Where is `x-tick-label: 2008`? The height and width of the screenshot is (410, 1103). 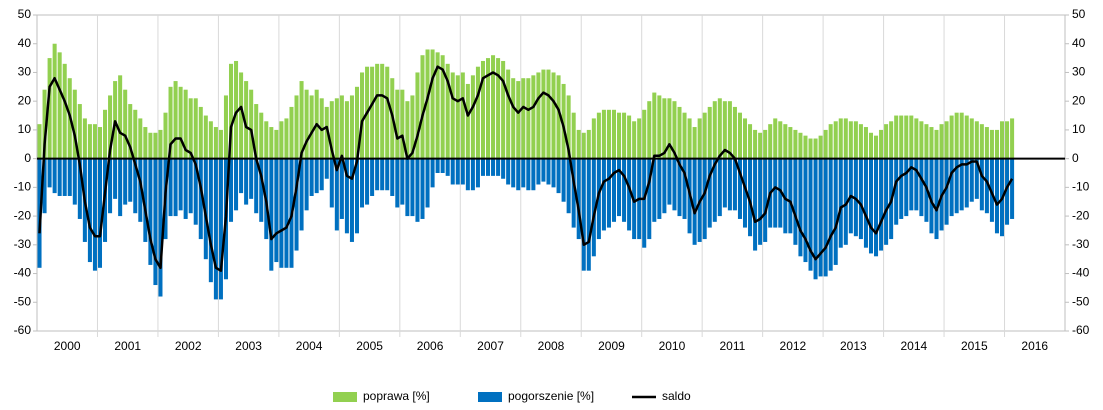 x-tick-label: 2008 is located at coordinates (551, 346).